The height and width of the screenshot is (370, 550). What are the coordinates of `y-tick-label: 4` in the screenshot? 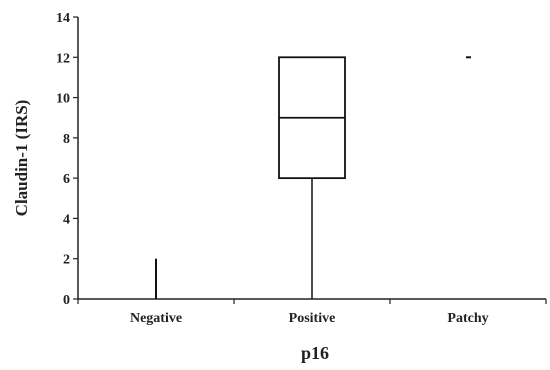 It's located at (66, 219).